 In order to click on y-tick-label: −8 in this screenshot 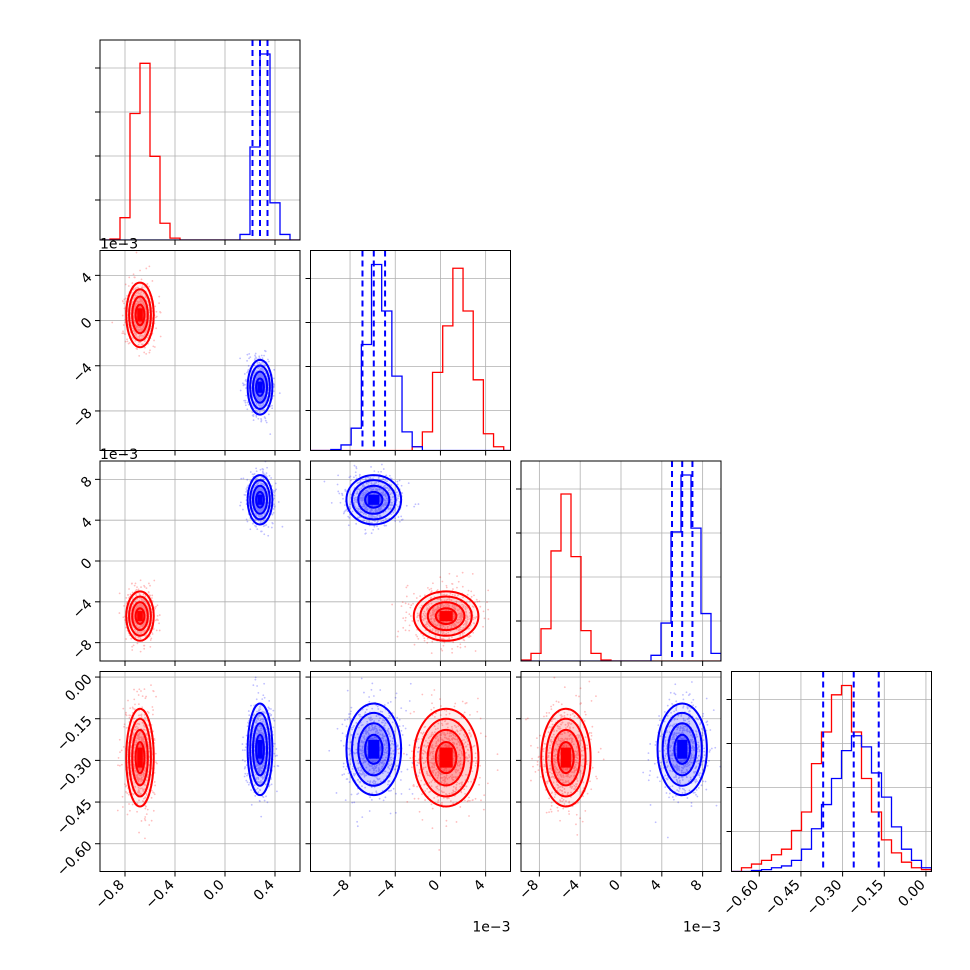, I will do `click(83, 650)`.